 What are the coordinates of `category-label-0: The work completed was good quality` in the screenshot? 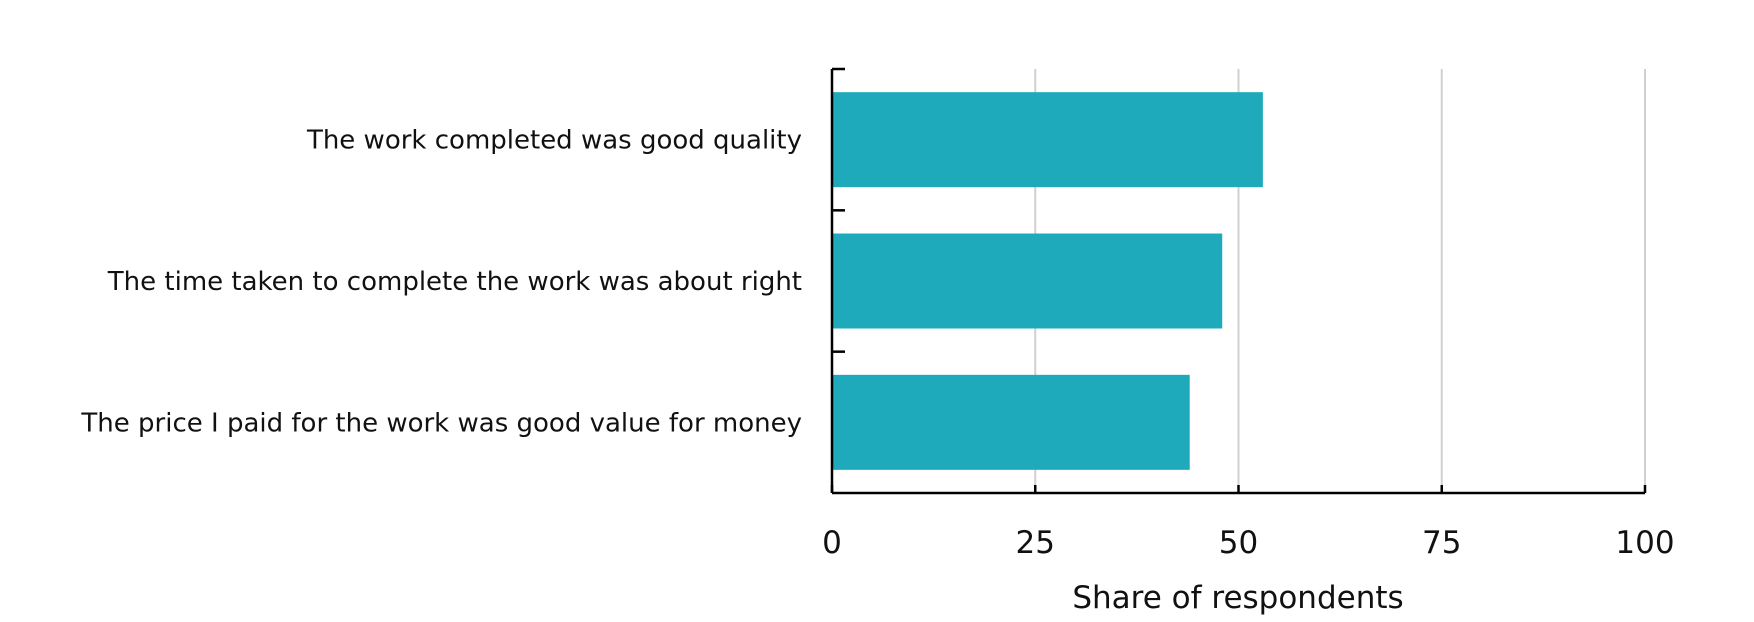 It's located at (554, 141).